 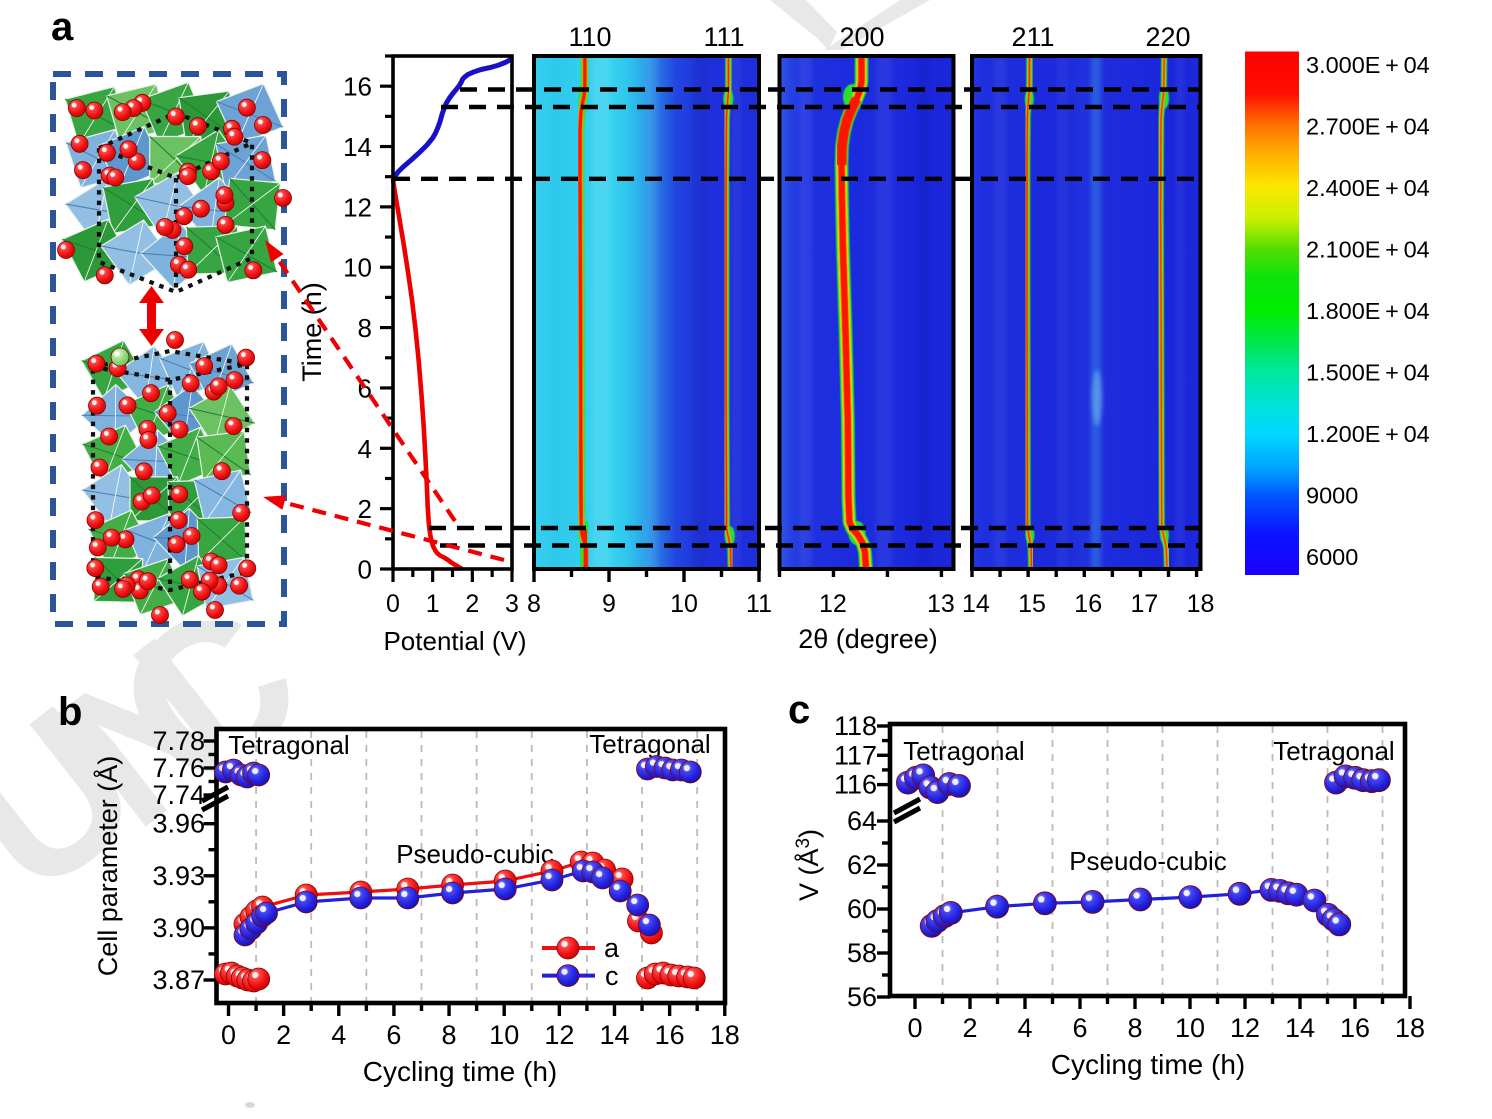 What do you see at coordinates (862, 909) in the screenshot?
I see `svg-text: 60` at bounding box center [862, 909].